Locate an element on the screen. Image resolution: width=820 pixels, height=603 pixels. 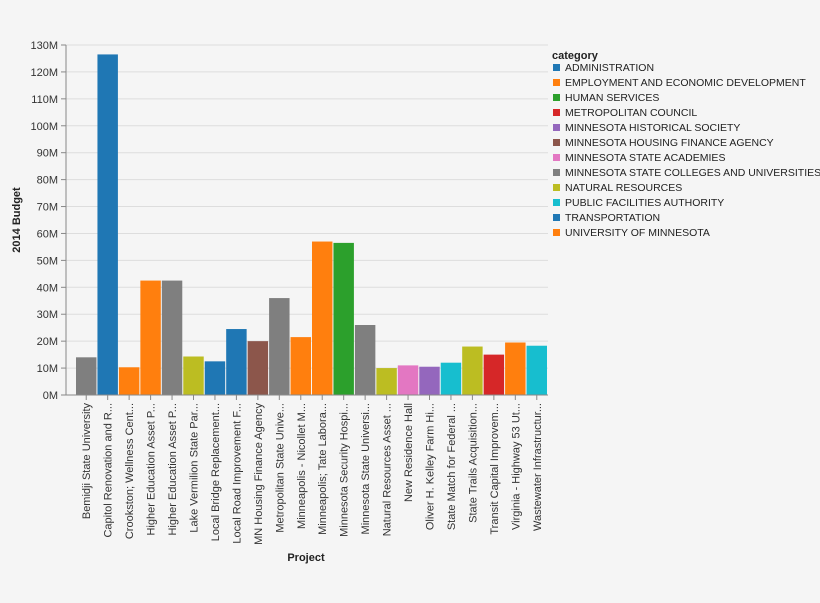
legend-label: EMPLOYMENT AND ECONOMIC DEVELOPMENT is located at coordinates (685, 83).